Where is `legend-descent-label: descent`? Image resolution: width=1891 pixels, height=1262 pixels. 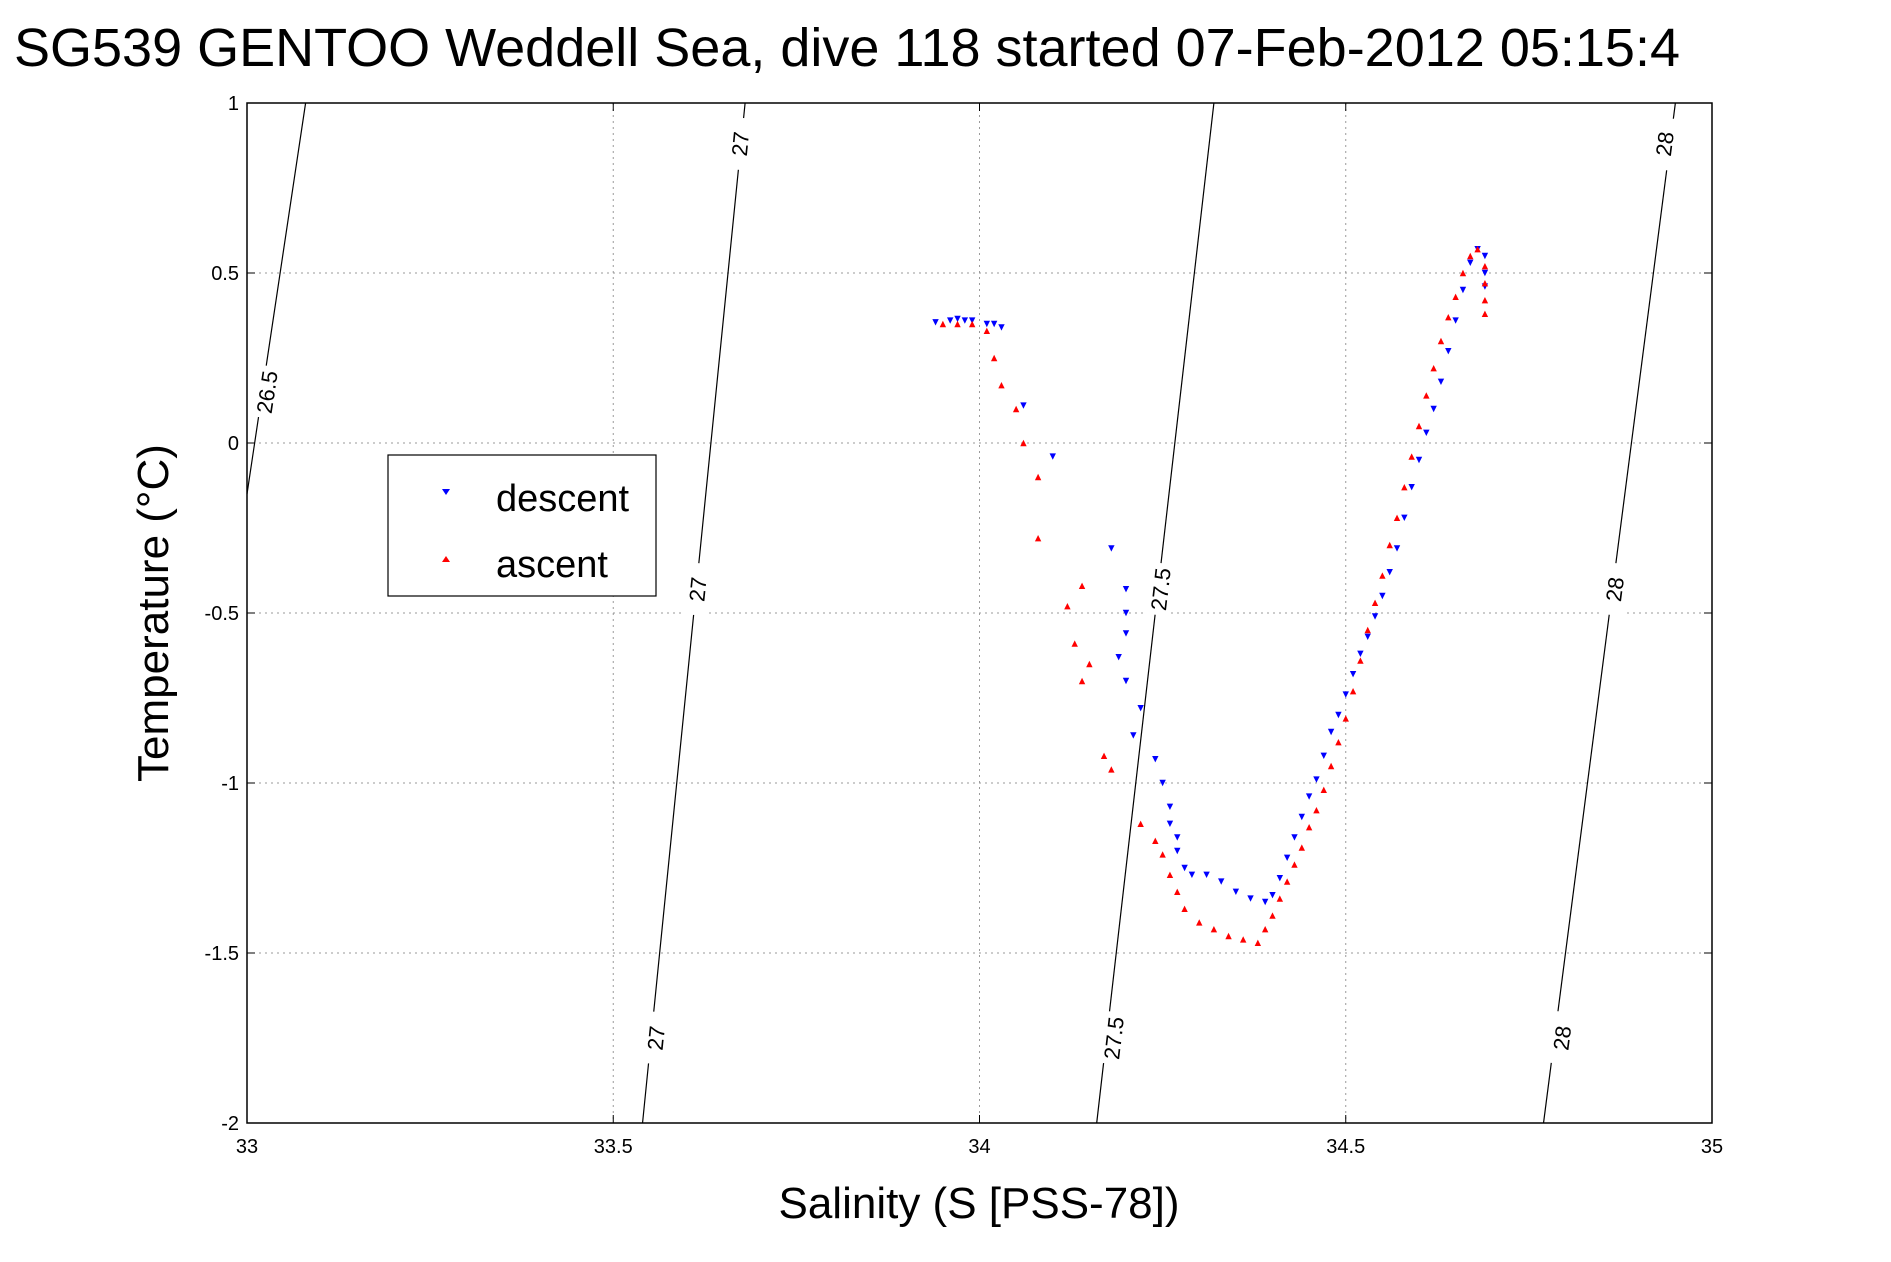
legend-descent-label: descent is located at coordinates (563, 499).